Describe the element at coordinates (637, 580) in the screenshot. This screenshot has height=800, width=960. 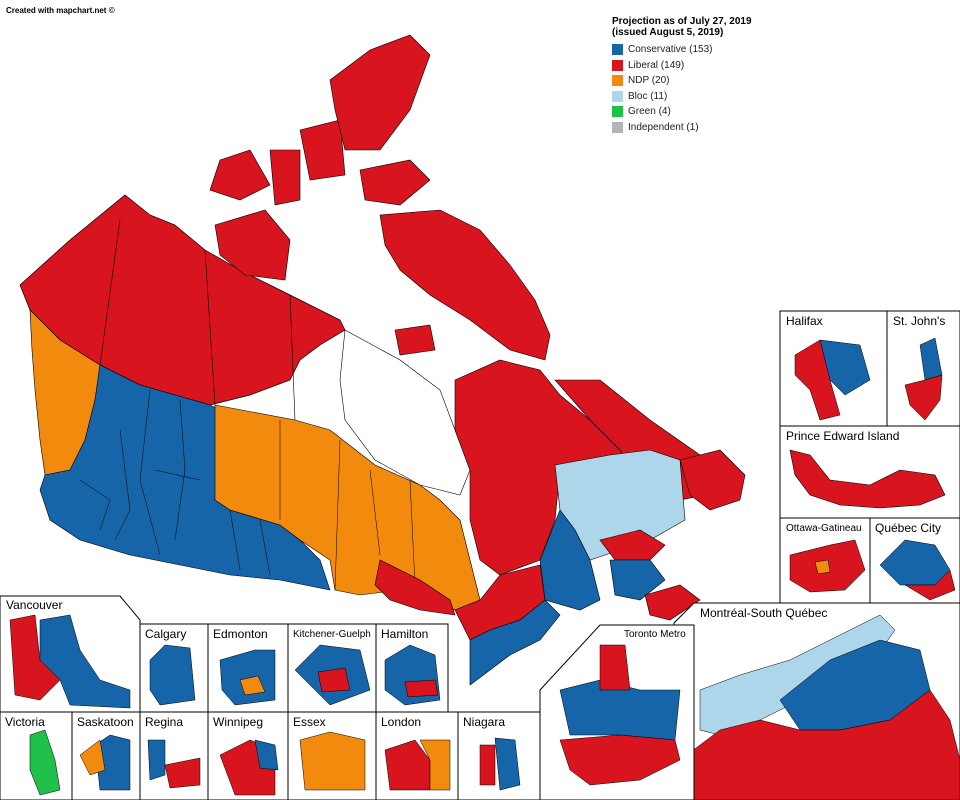
I see `new-brunswick-conservative` at that location.